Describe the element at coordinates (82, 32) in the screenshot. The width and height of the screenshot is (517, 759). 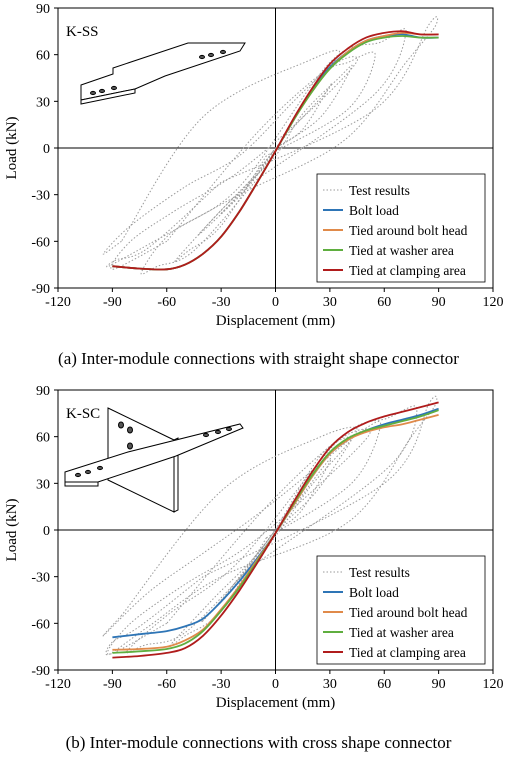
I see `panel-label: K-SS` at that location.